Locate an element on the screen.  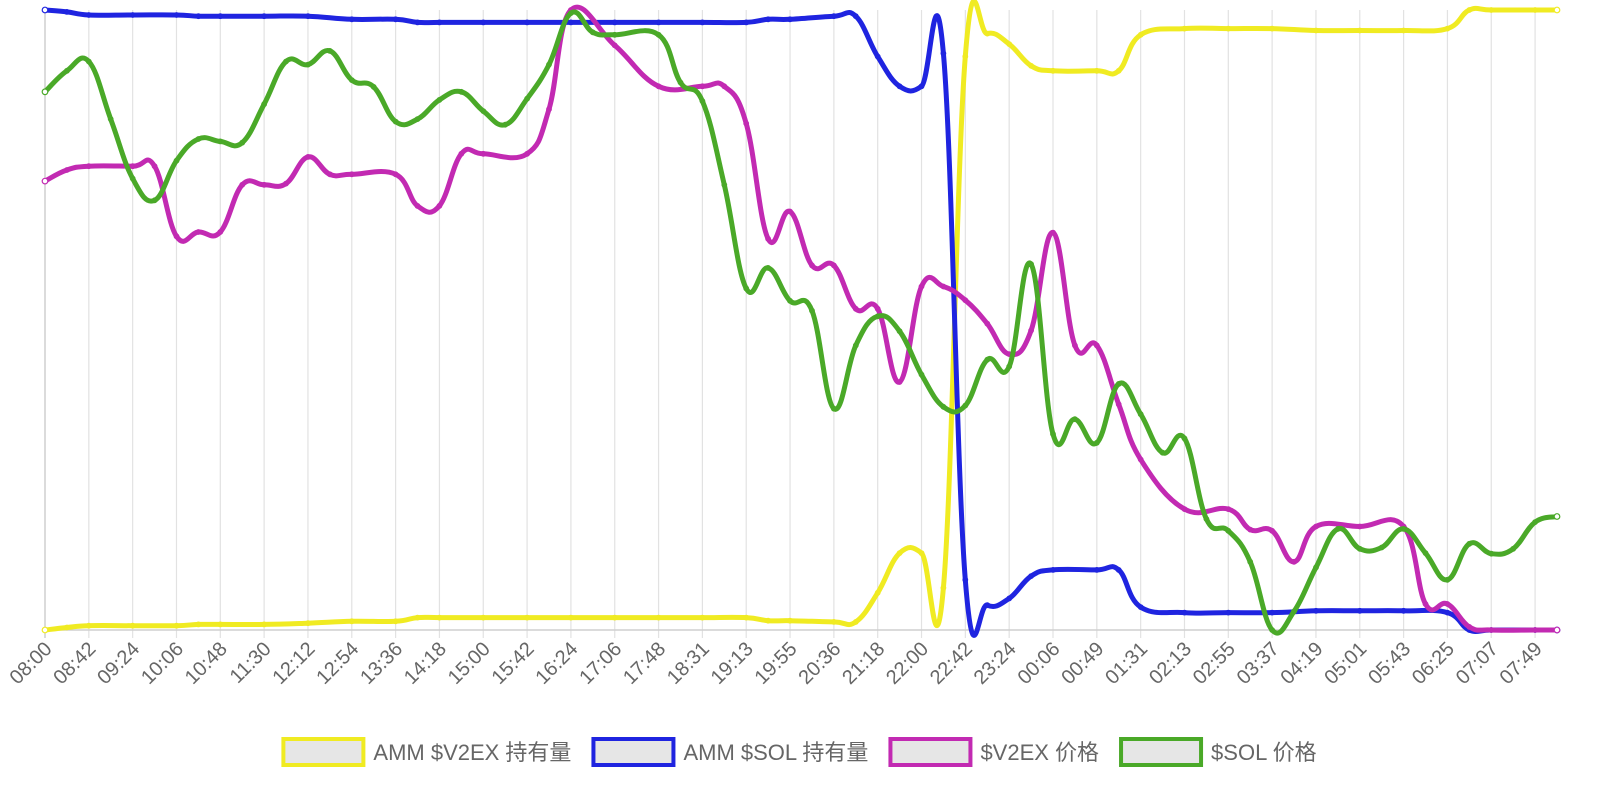
legend-label: $V2EX 价格 is located at coordinates (1039, 752).